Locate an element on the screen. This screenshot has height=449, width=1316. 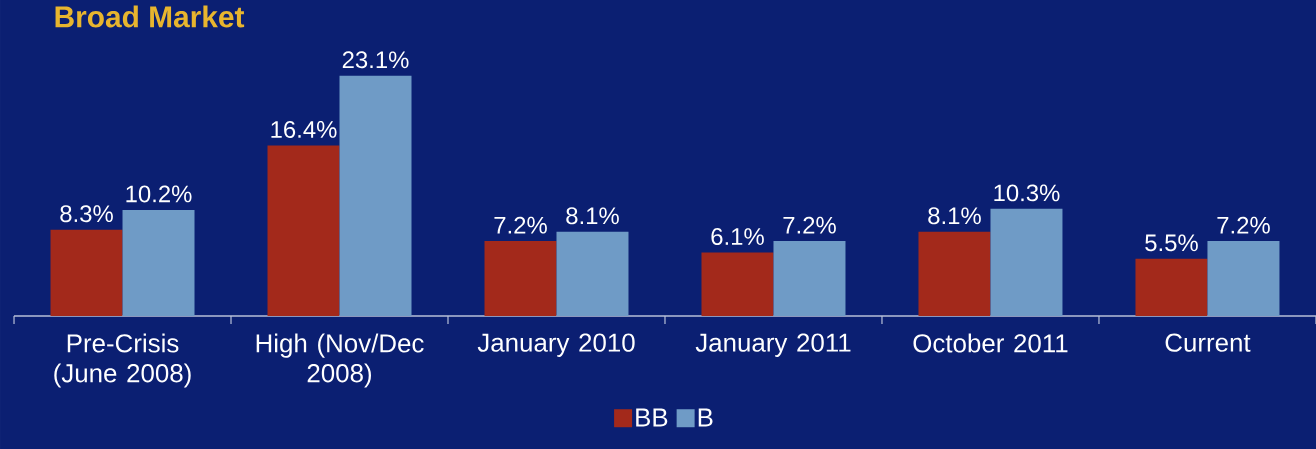
data-label: 5.5% is located at coordinates (1171, 243).